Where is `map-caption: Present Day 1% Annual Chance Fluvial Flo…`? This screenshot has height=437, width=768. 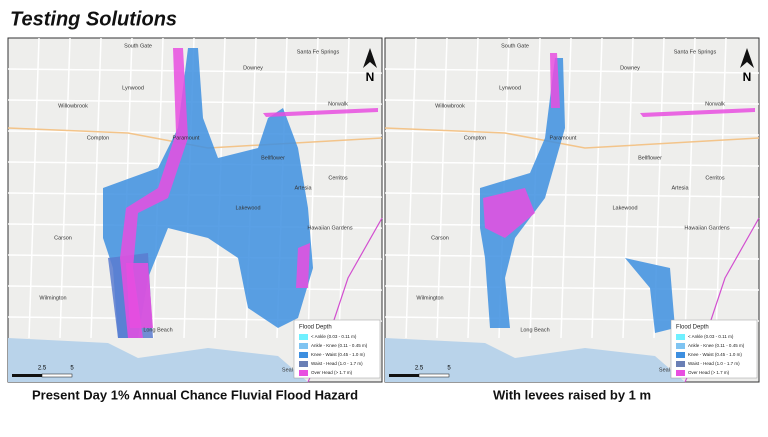
map-caption: Present Day 1% Annual Chance Fluvial Flo… is located at coordinates (195, 394).